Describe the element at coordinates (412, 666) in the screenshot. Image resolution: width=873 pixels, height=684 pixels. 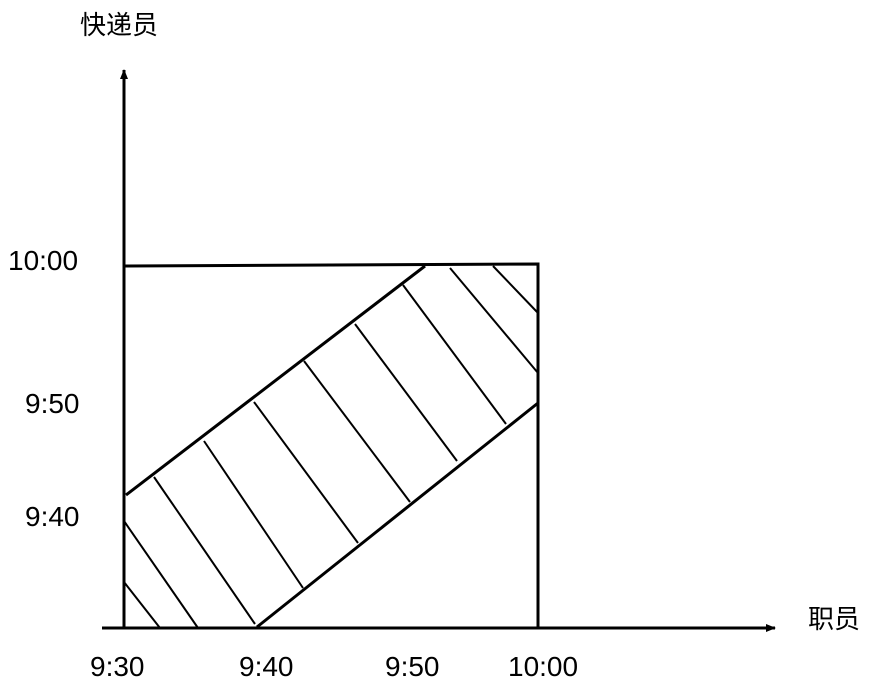
I see `x-tick-label-950: 9:50` at that location.